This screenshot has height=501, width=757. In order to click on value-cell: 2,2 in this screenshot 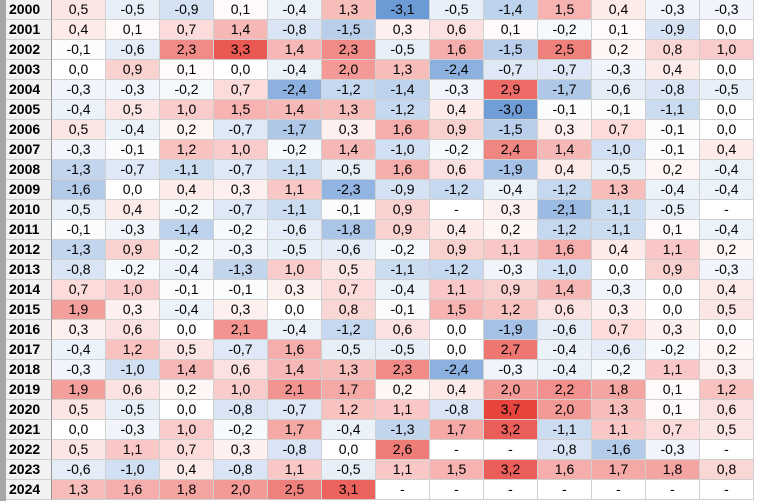, I will do `click(565, 390)`.